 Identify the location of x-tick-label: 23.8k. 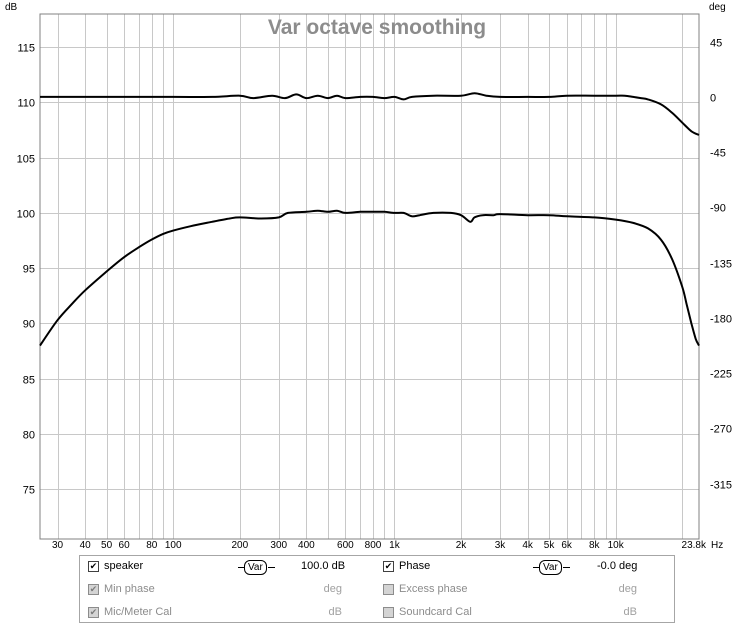
(694, 545).